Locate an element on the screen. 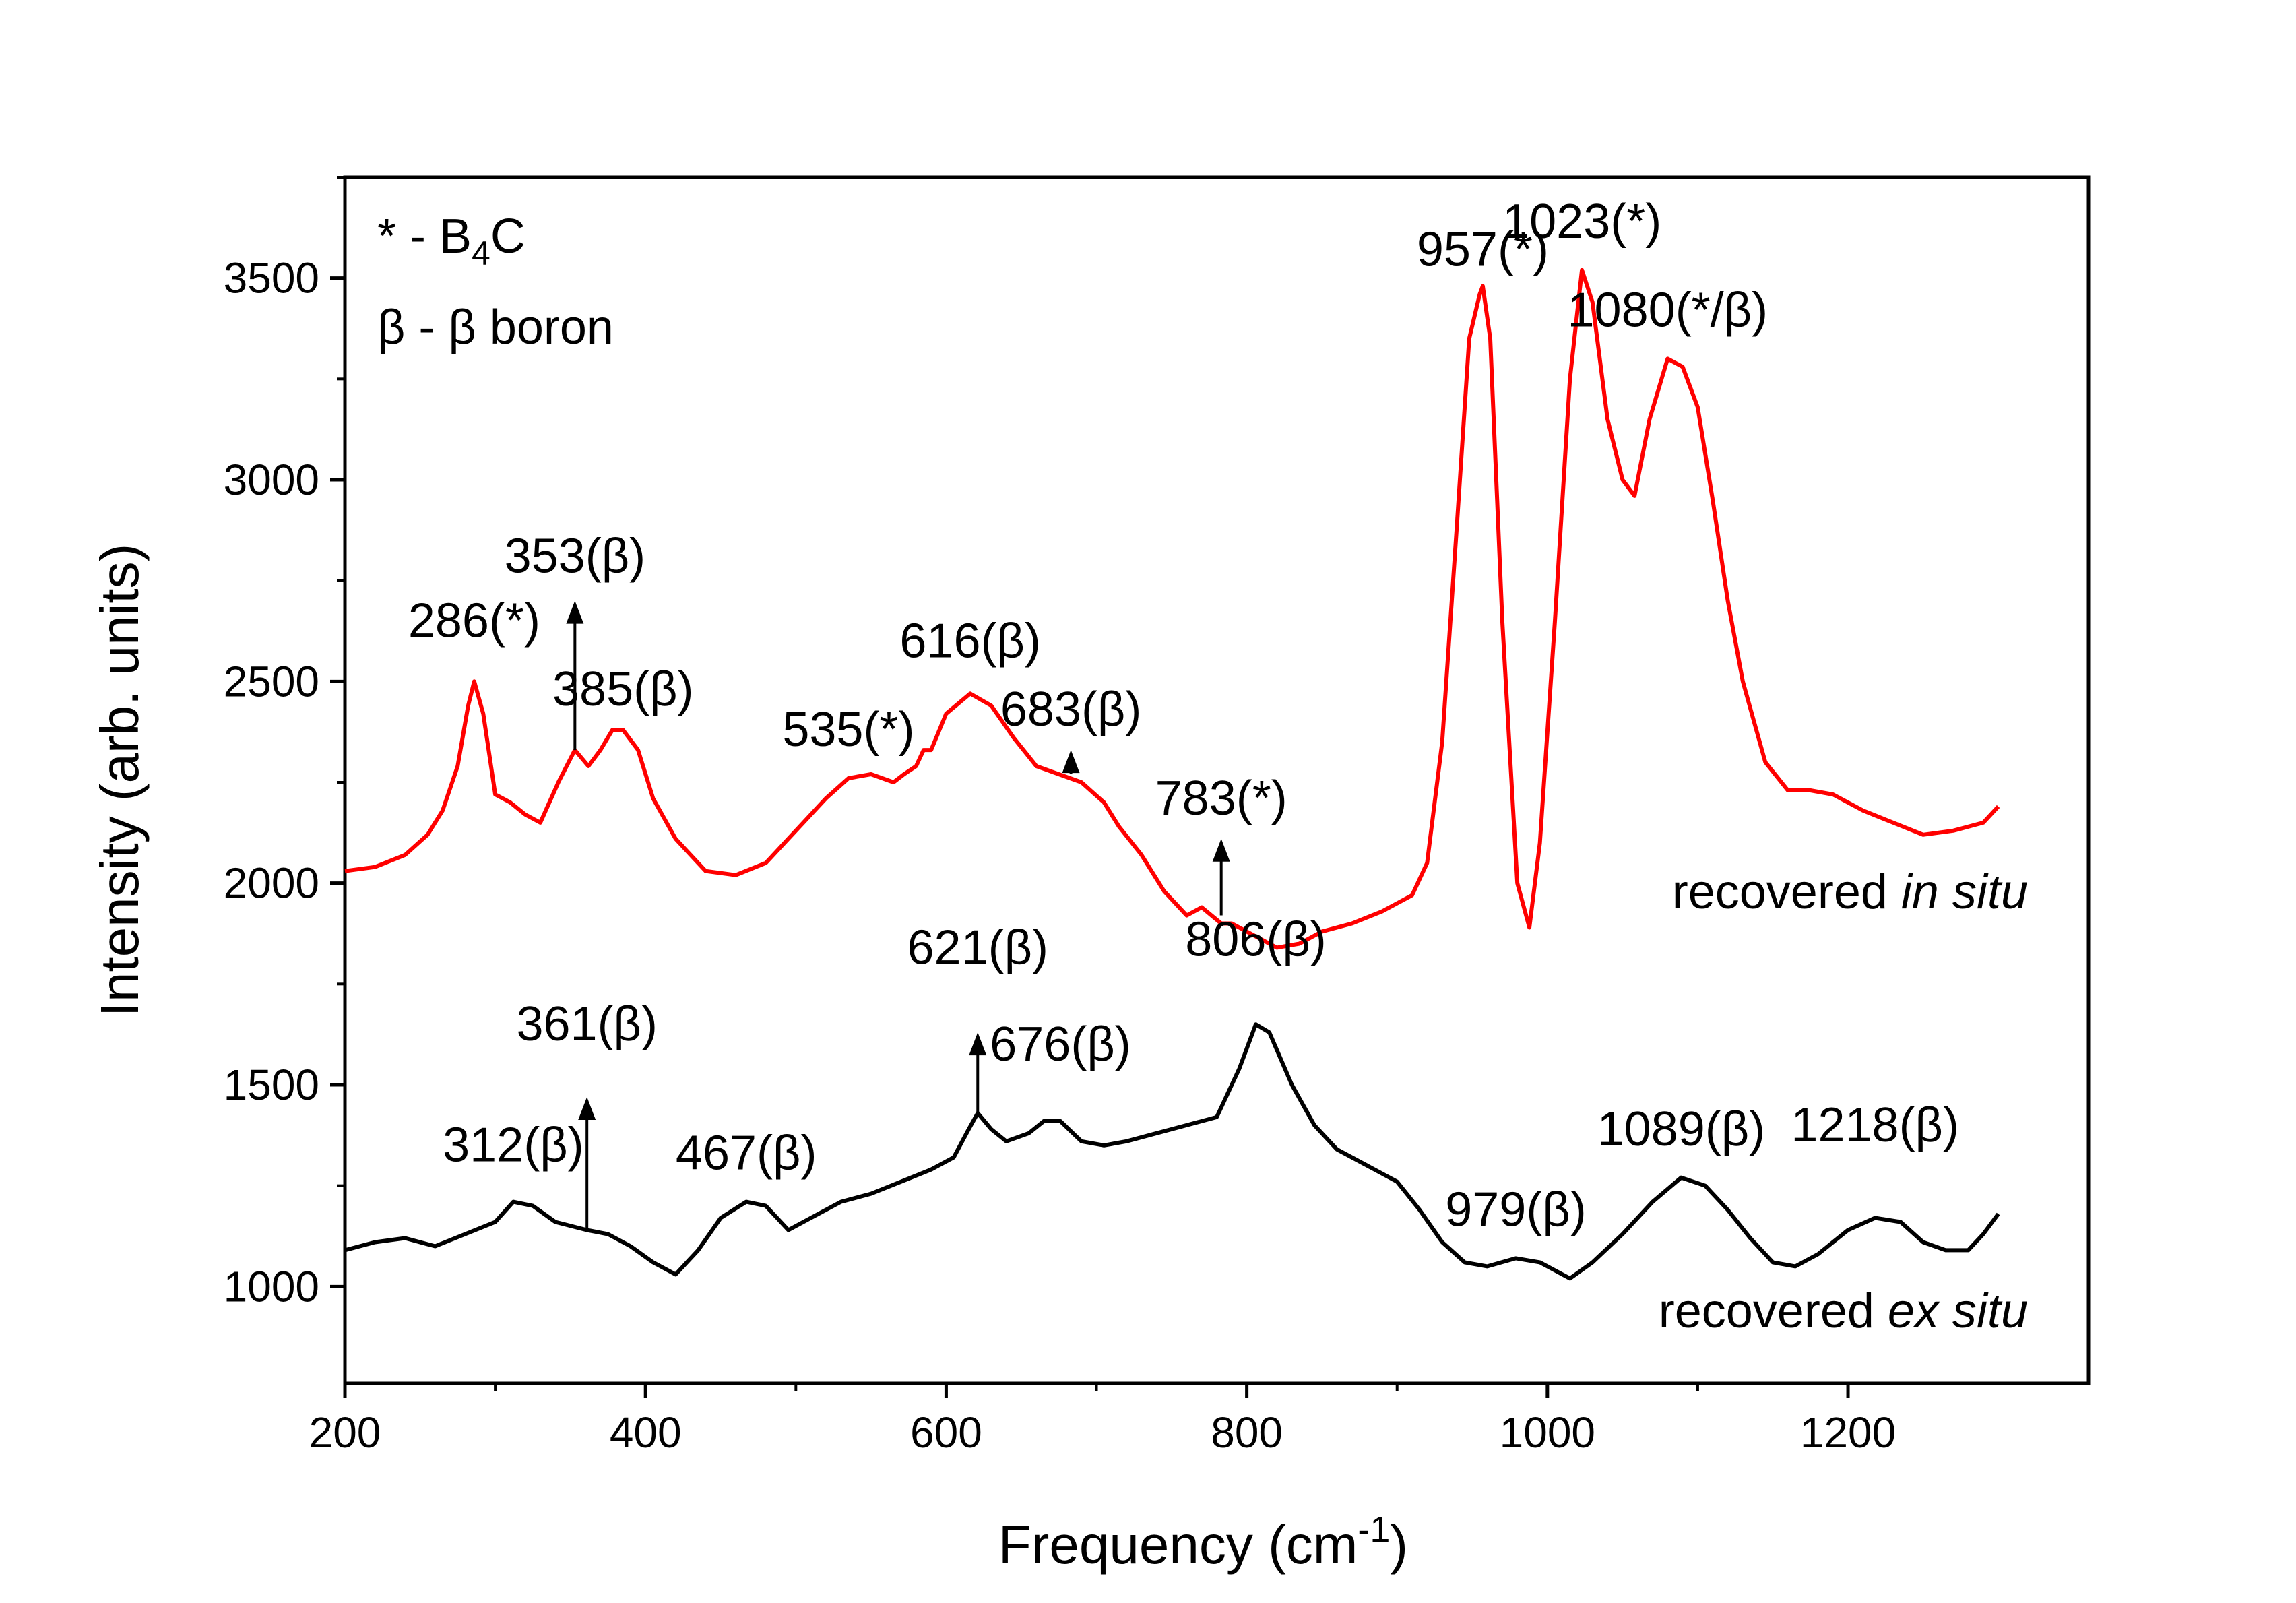  peak-label: 361(β) is located at coordinates (587, 1024).